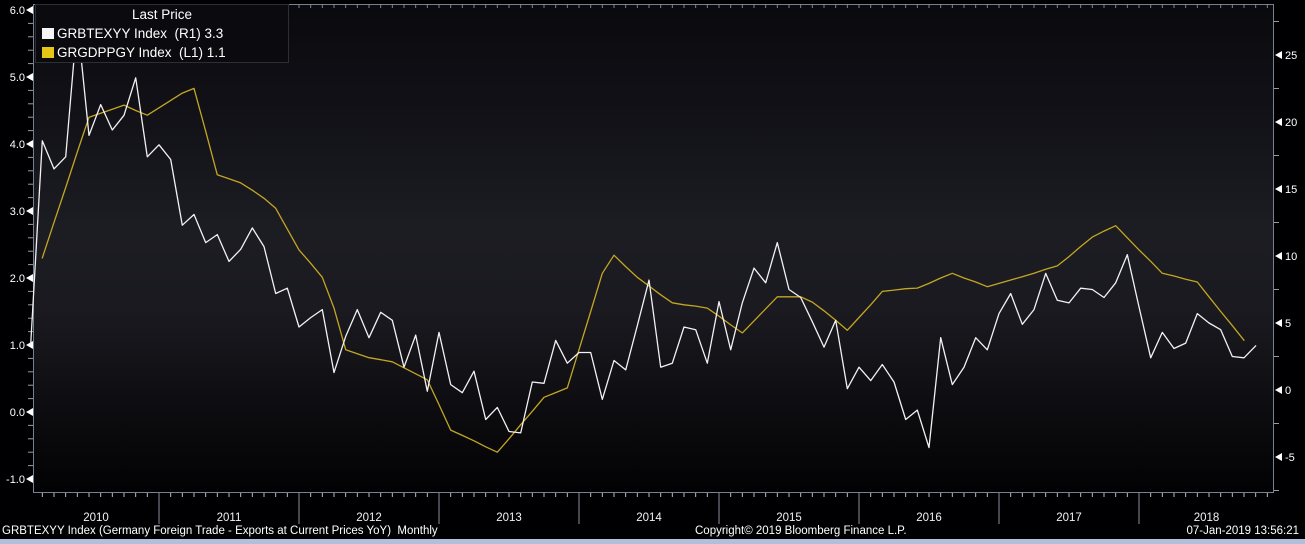 This screenshot has width=1305, height=544. I want to click on legend-item-grbtexyy: GRBTEXYY Index (R1) 3.3, so click(162, 33).